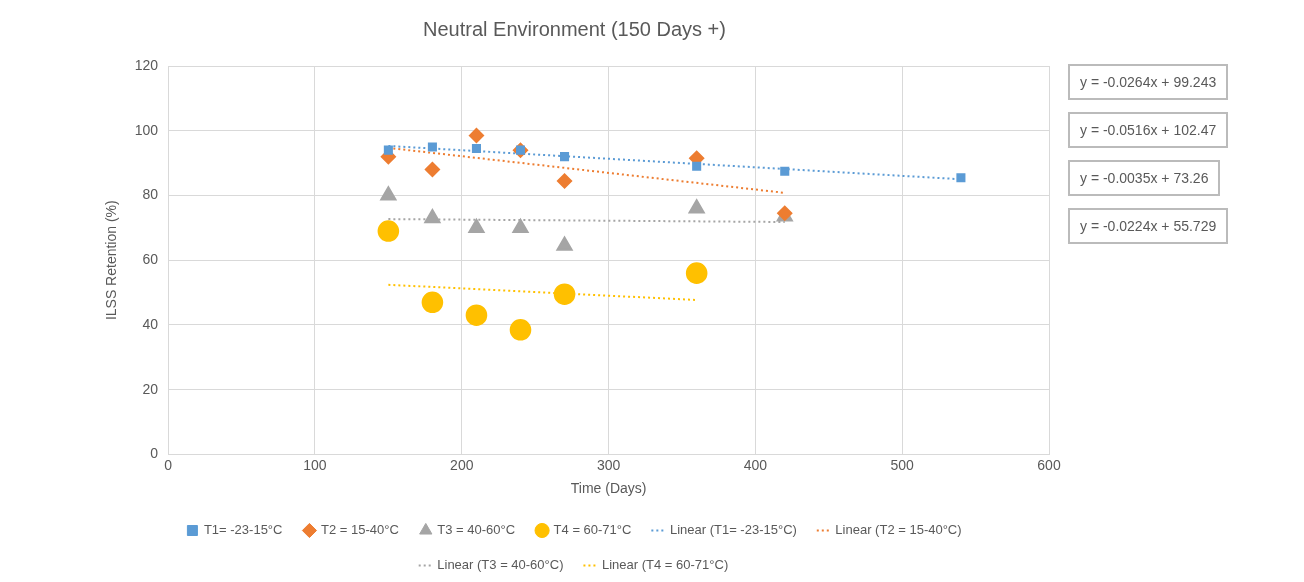 The image size is (1304, 582). What do you see at coordinates (902, 464) in the screenshot?
I see `x-tick-label: 500` at bounding box center [902, 464].